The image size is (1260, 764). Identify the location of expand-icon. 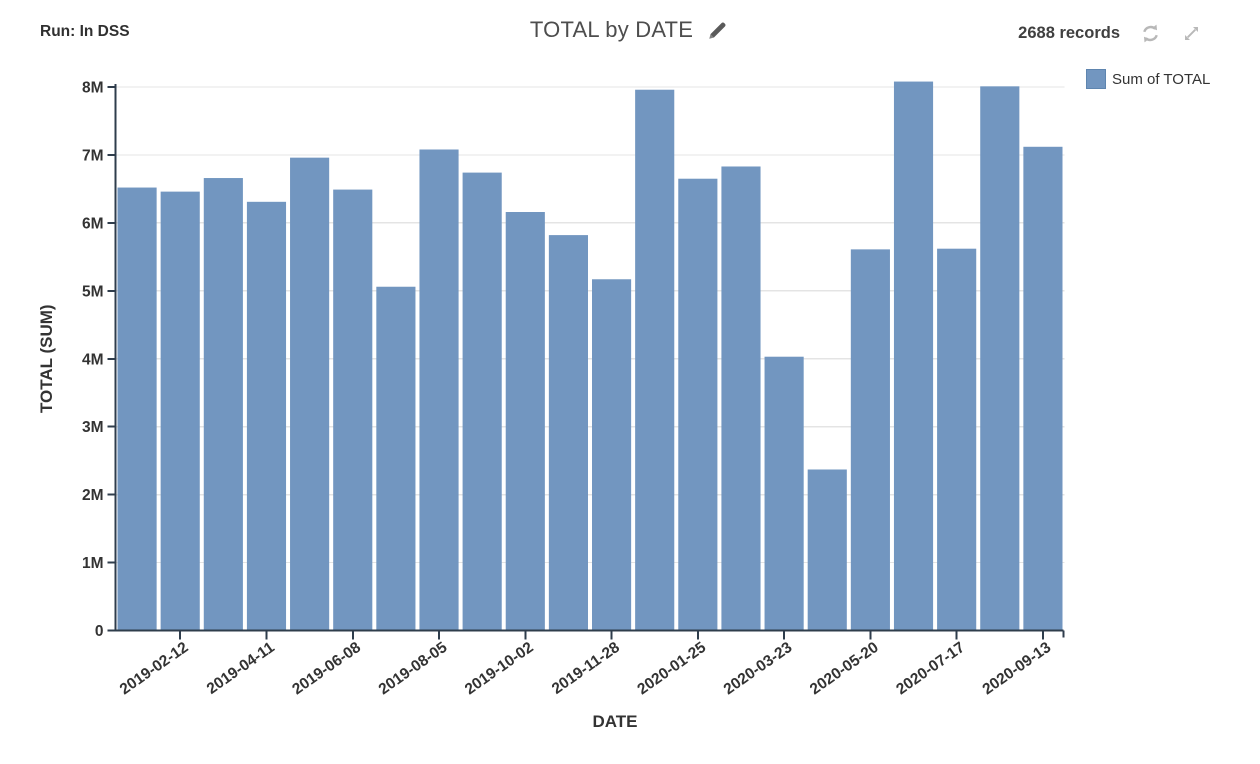
(1191, 33).